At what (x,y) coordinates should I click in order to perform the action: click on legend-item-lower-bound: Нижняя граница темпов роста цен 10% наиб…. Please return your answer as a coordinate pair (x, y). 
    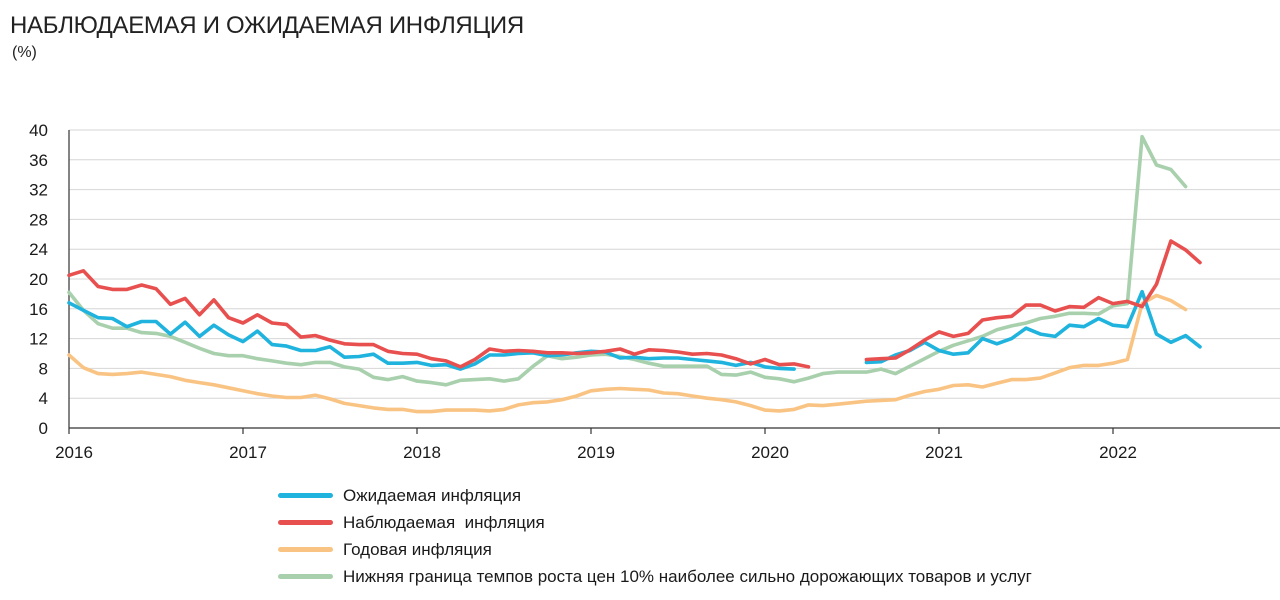
    Looking at the image, I should click on (655, 576).